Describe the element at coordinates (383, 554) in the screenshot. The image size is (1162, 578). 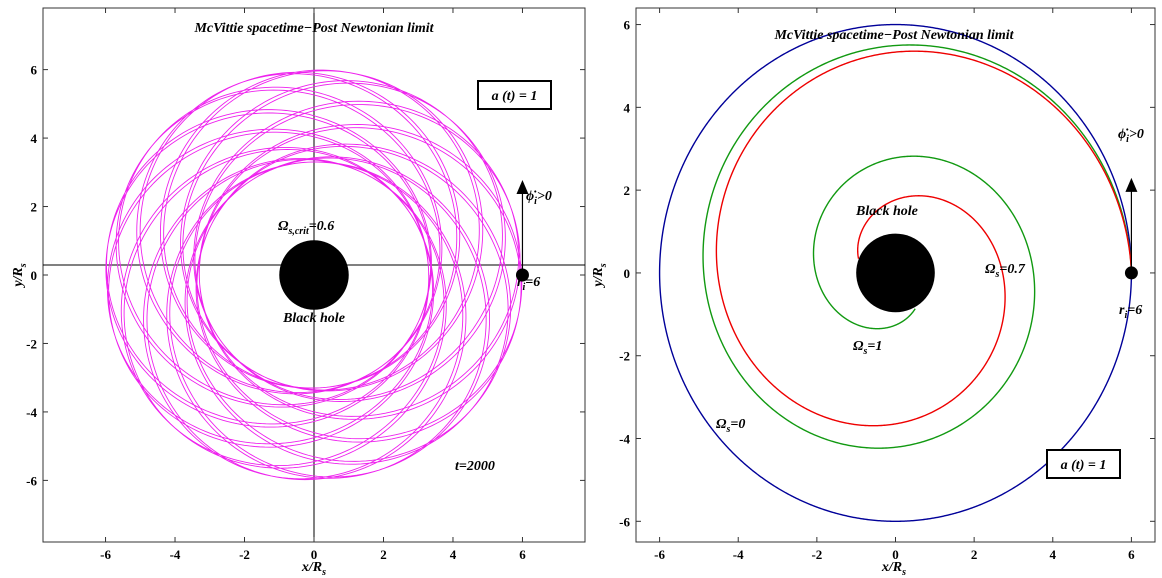
I see `left-x-tick-label: 2` at that location.